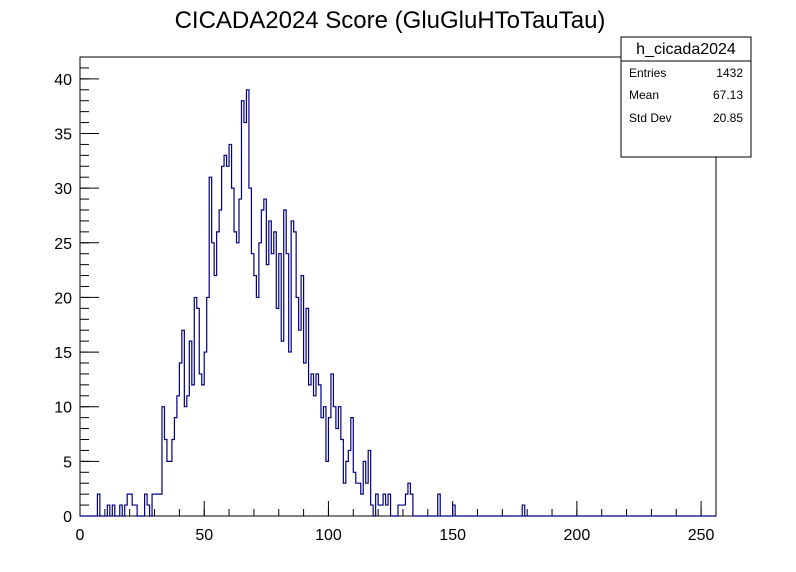 This screenshot has width=796, height=572. What do you see at coordinates (701, 535) in the screenshot?
I see `x-tick-label: 250` at bounding box center [701, 535].